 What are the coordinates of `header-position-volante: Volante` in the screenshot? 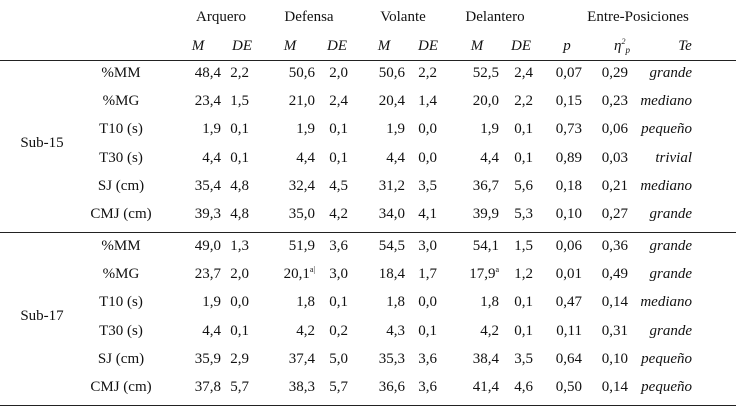 It's located at (403, 17).